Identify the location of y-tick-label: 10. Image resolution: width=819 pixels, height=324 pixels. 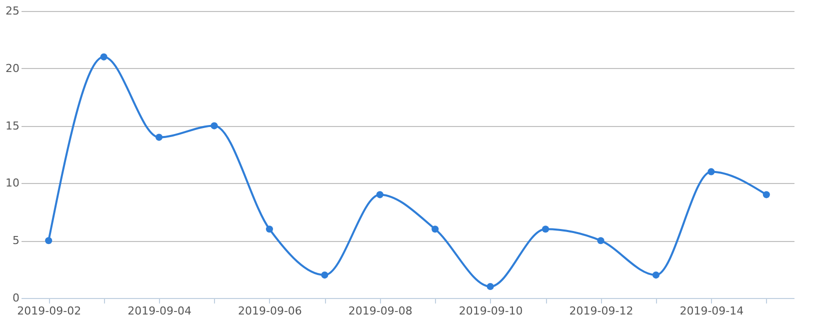
(13, 183).